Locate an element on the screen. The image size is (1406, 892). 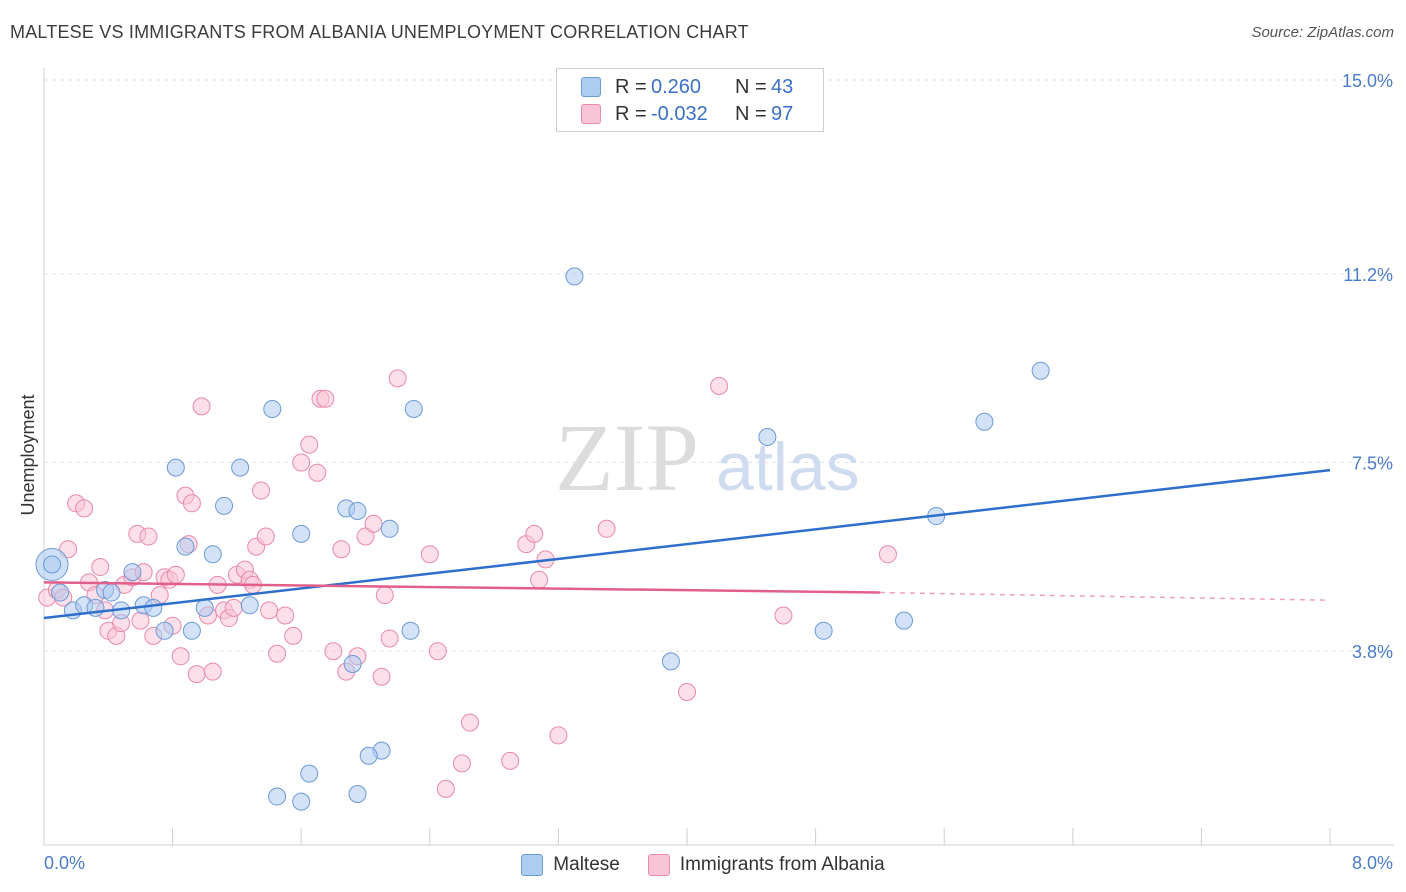
legend-r-value: 0.260 is located at coordinates (676, 86).